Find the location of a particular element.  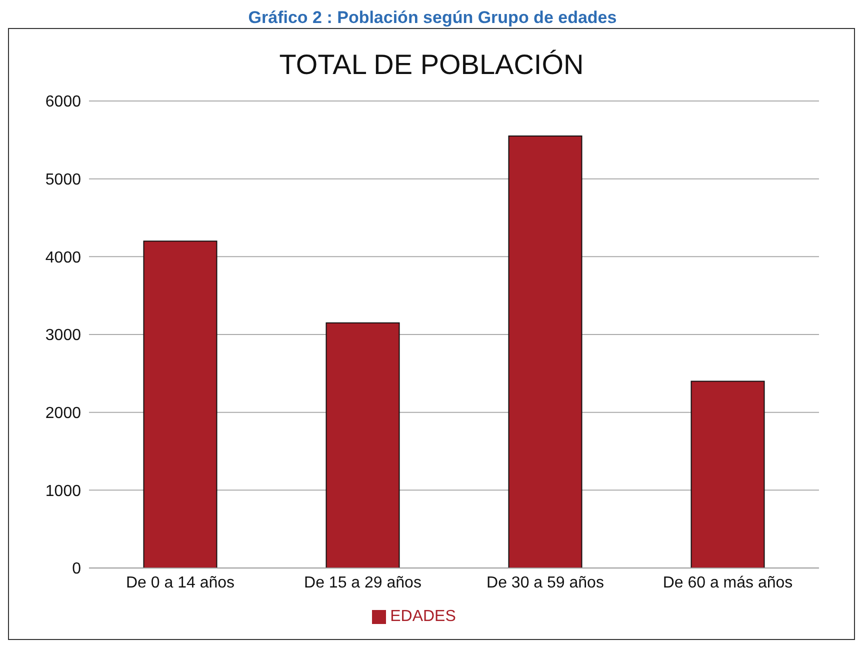

y-tick-label: 6000 is located at coordinates (63, 102).